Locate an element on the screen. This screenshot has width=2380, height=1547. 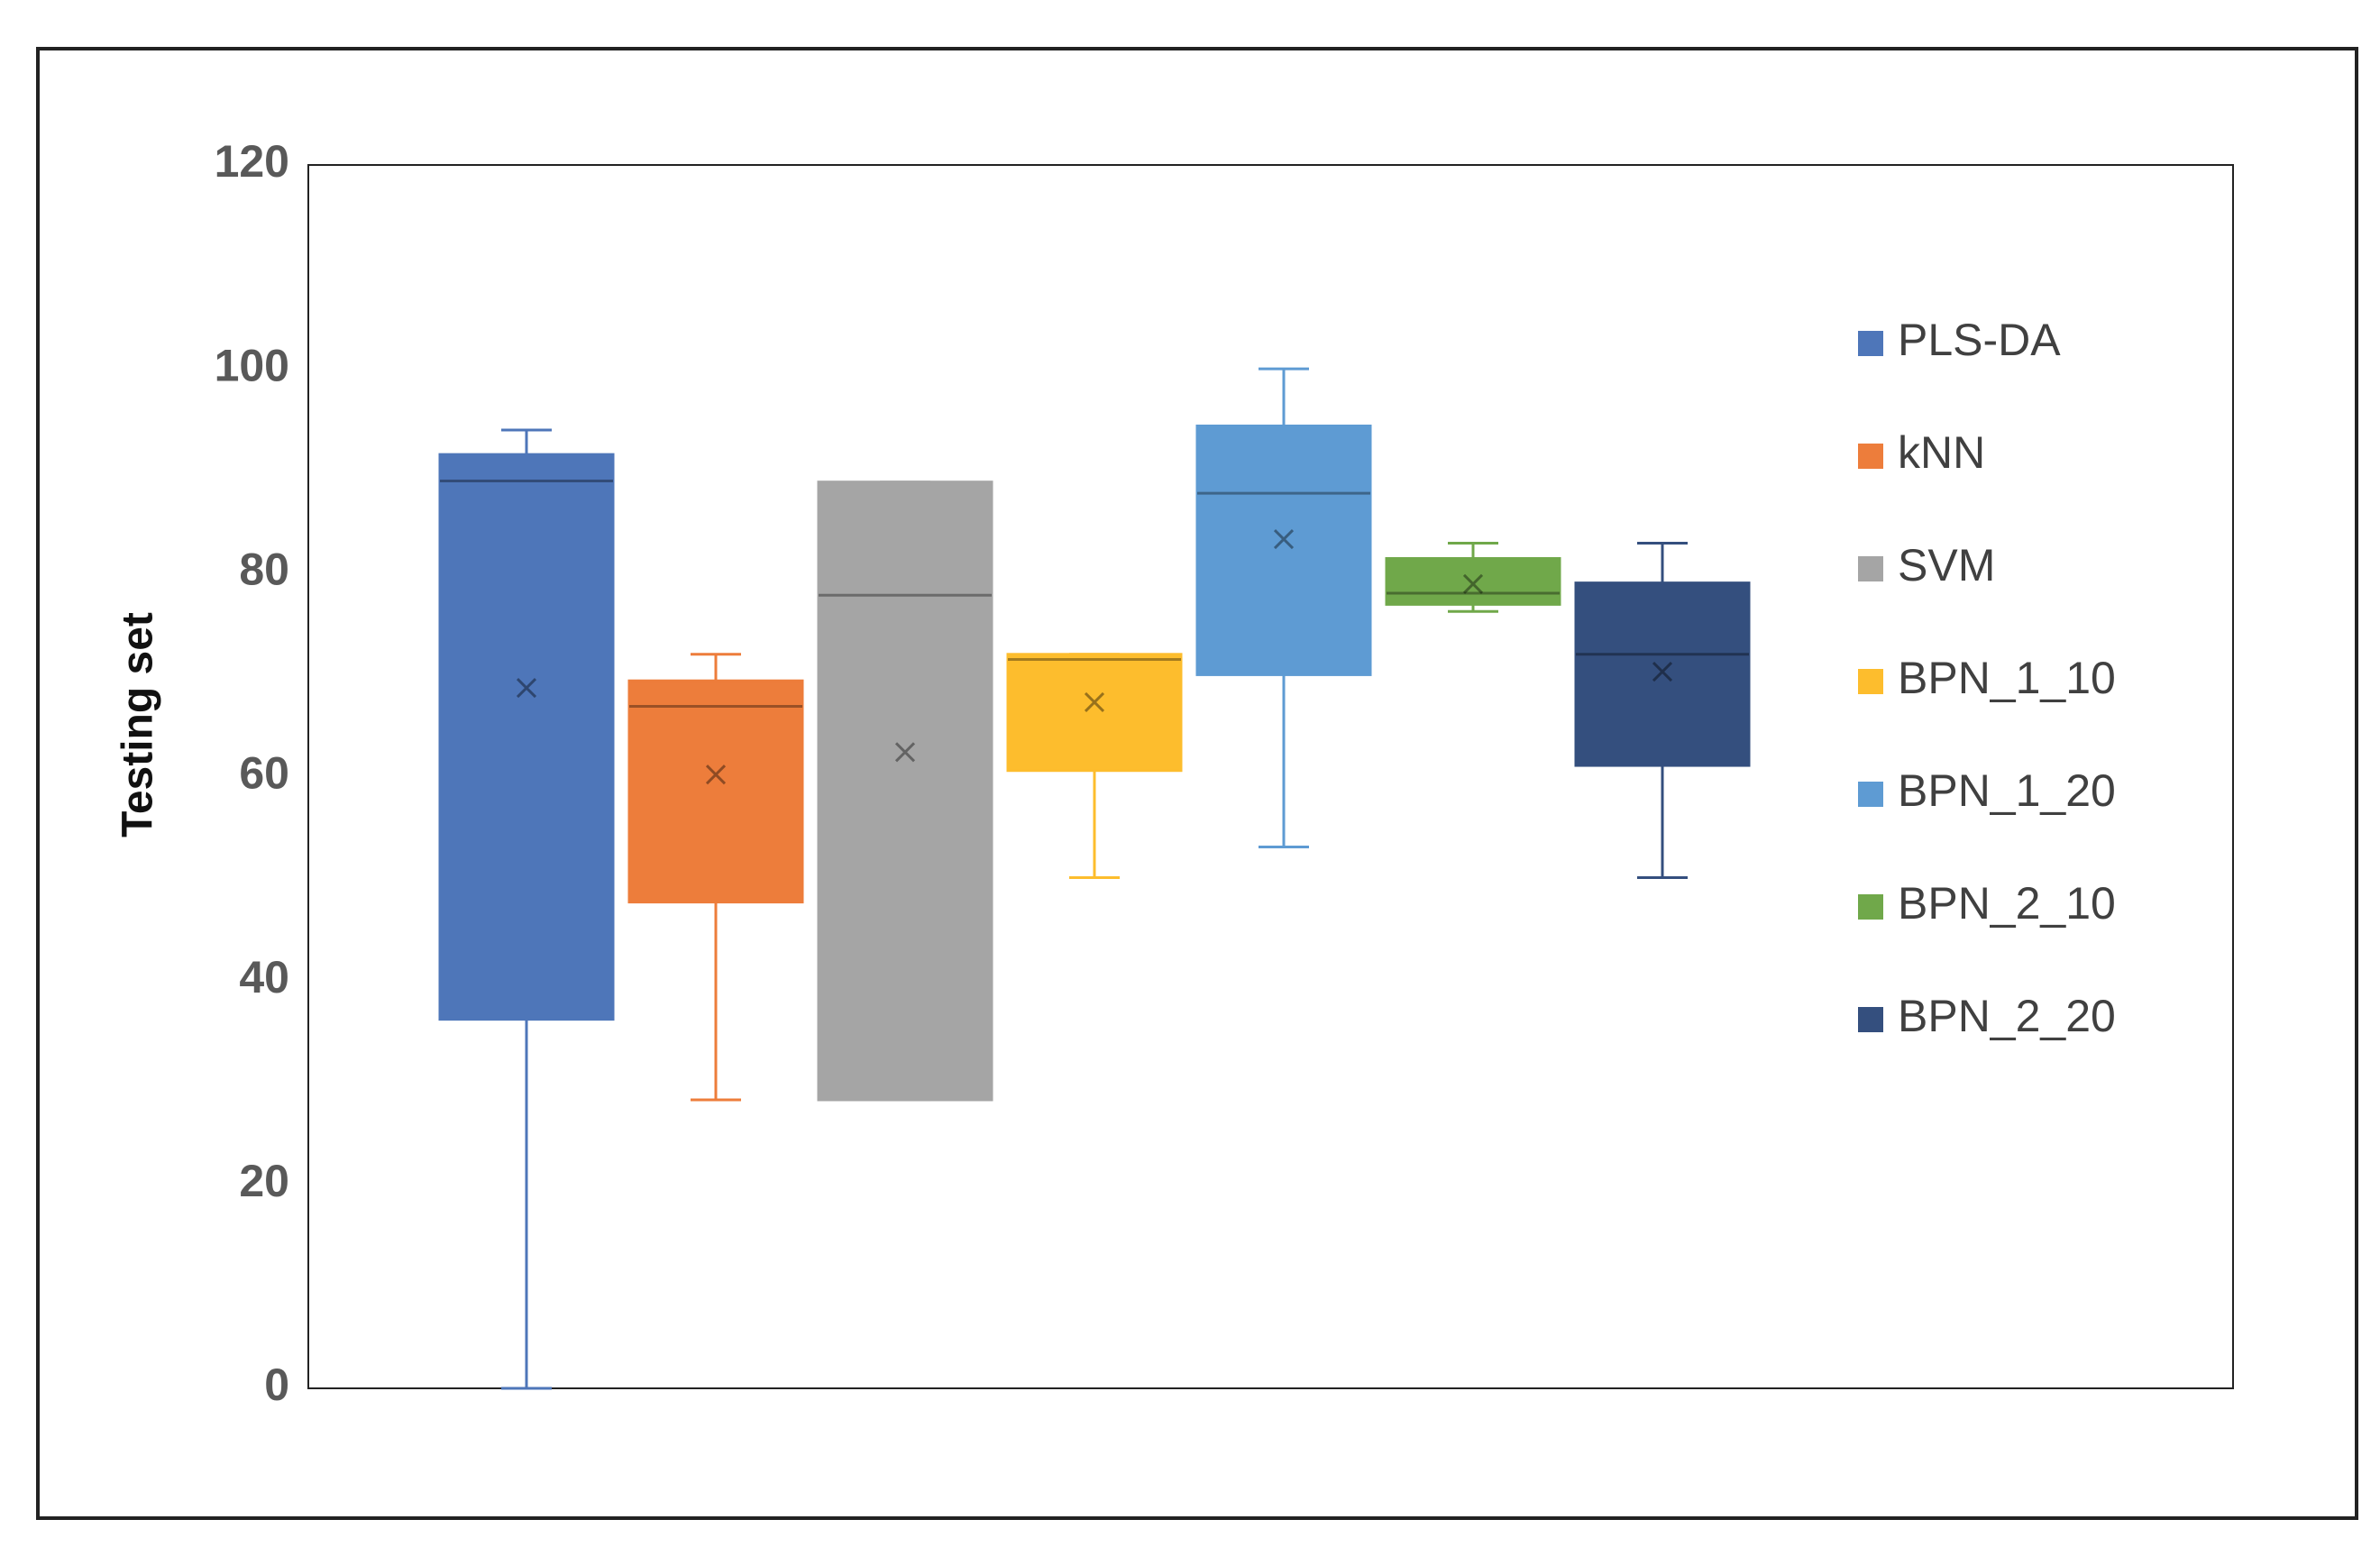
legend-label: BPN_1_10 is located at coordinates (2007, 678).